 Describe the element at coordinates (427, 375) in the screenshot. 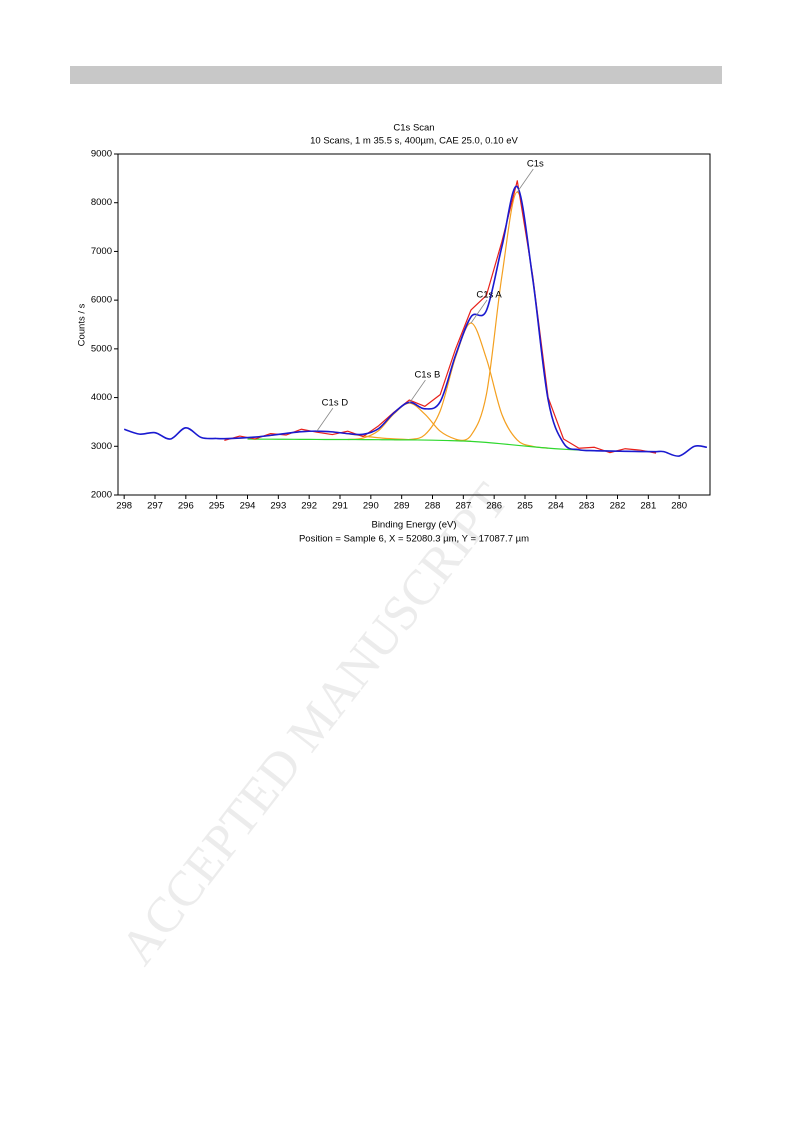

I see `peak-label: C1s B` at that location.